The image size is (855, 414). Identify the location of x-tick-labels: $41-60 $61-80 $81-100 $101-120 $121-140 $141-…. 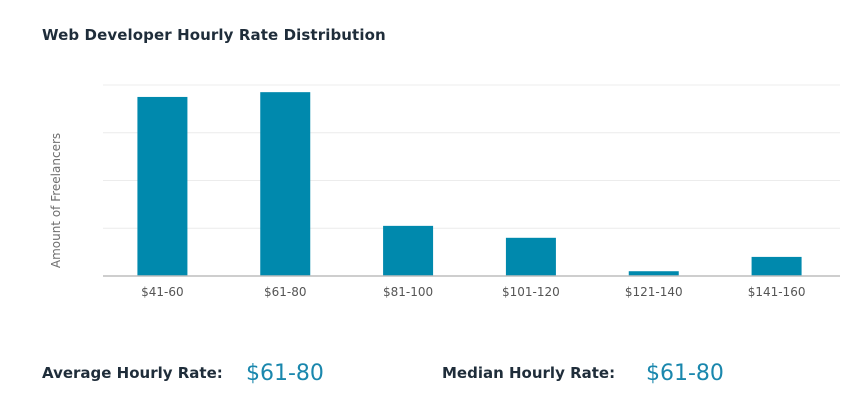
(473, 292).